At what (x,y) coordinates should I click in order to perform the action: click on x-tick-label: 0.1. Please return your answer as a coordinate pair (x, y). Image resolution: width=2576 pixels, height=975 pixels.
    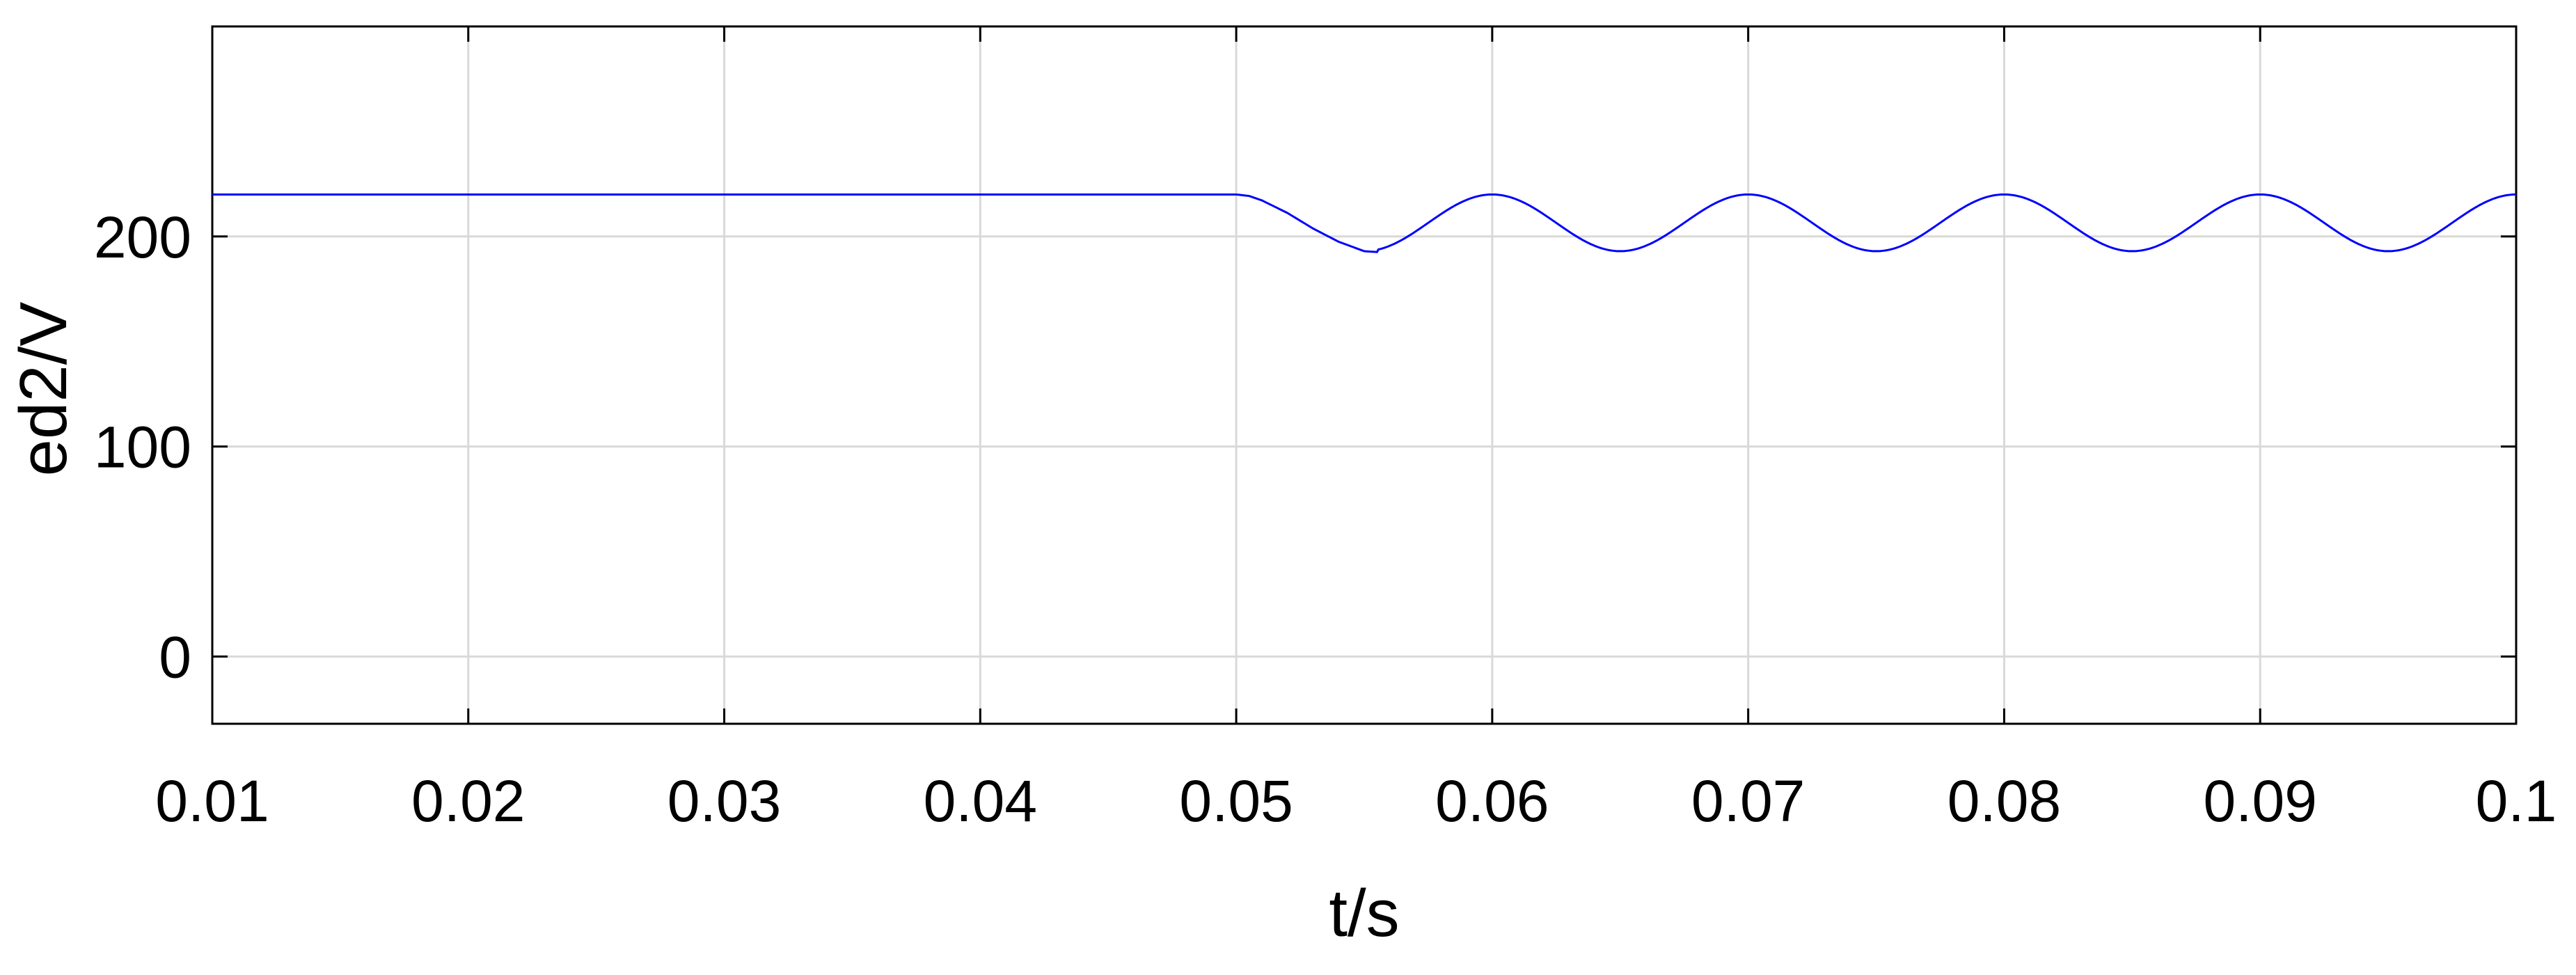
    Looking at the image, I should click on (2516, 801).